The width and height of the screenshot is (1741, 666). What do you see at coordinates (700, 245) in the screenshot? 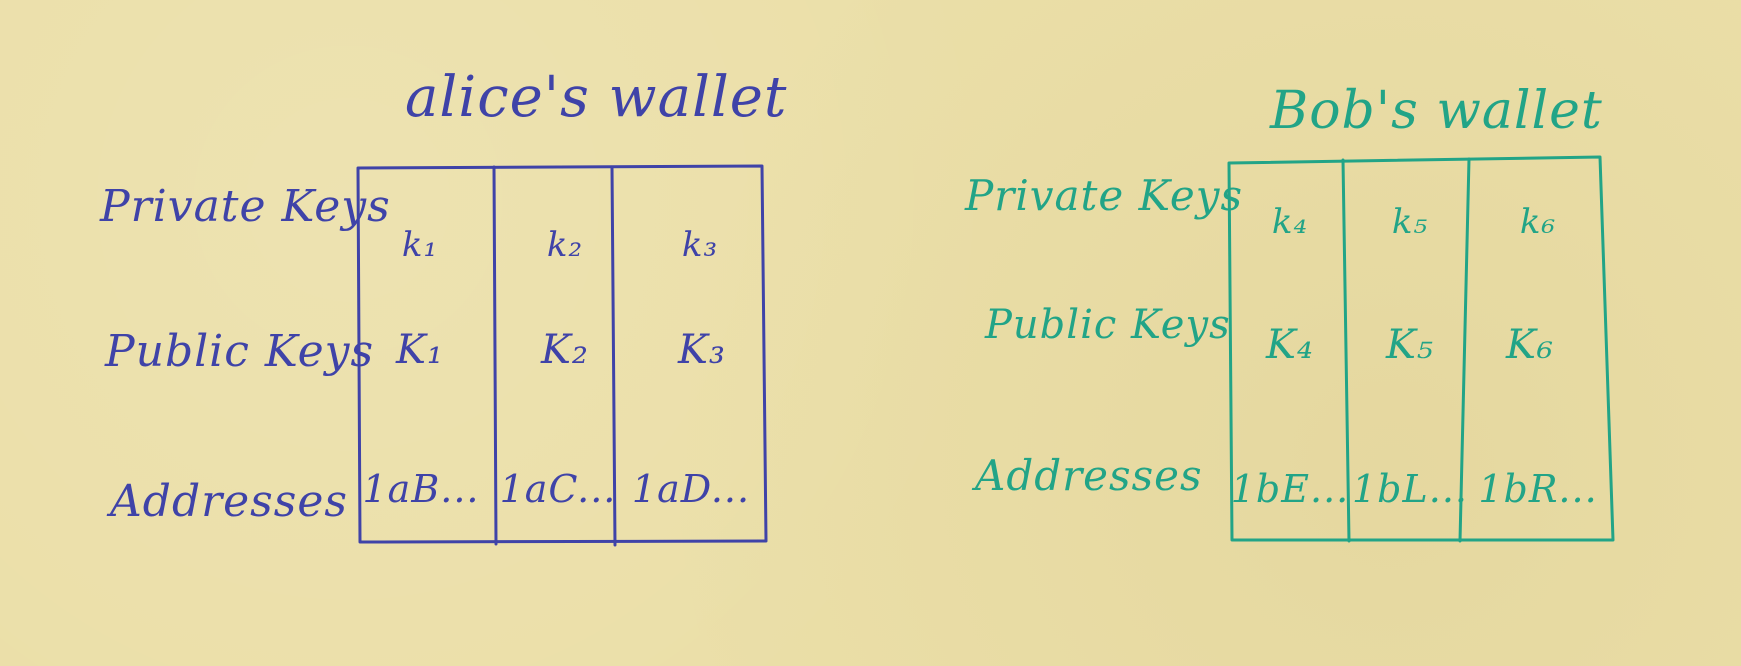
I see `alice-private-key-3: k₃` at bounding box center [700, 245].